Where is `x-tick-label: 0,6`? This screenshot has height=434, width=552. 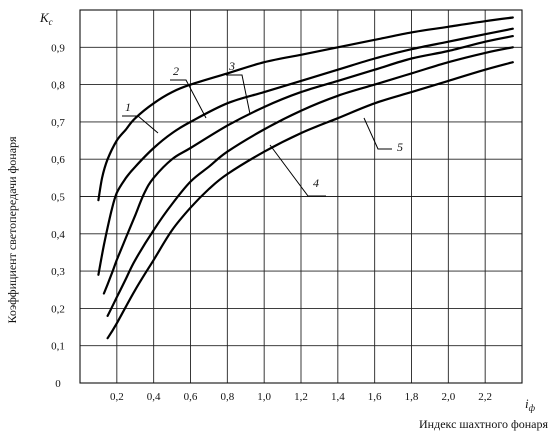
x-tick-label: 0,6 is located at coordinates (191, 397).